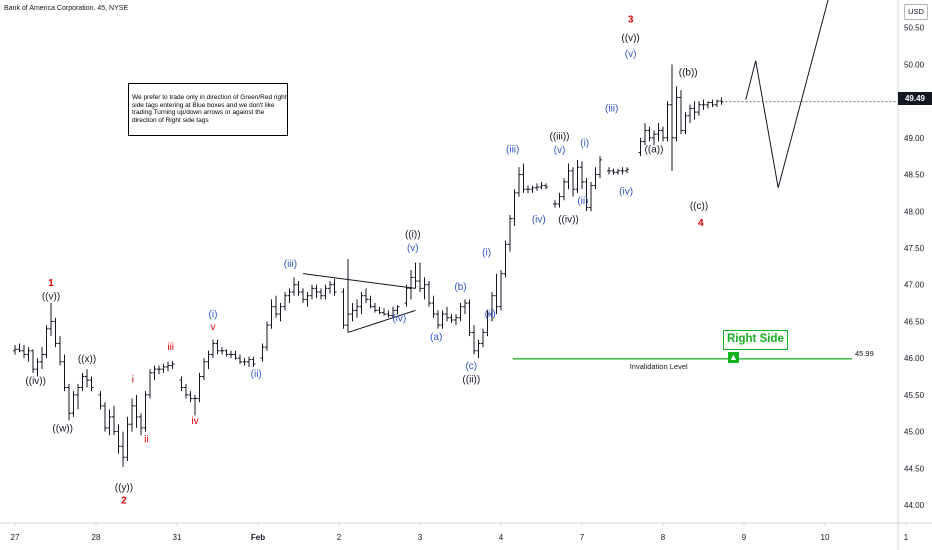 The width and height of the screenshot is (932, 550). I want to click on wave-label: i, so click(133, 379).